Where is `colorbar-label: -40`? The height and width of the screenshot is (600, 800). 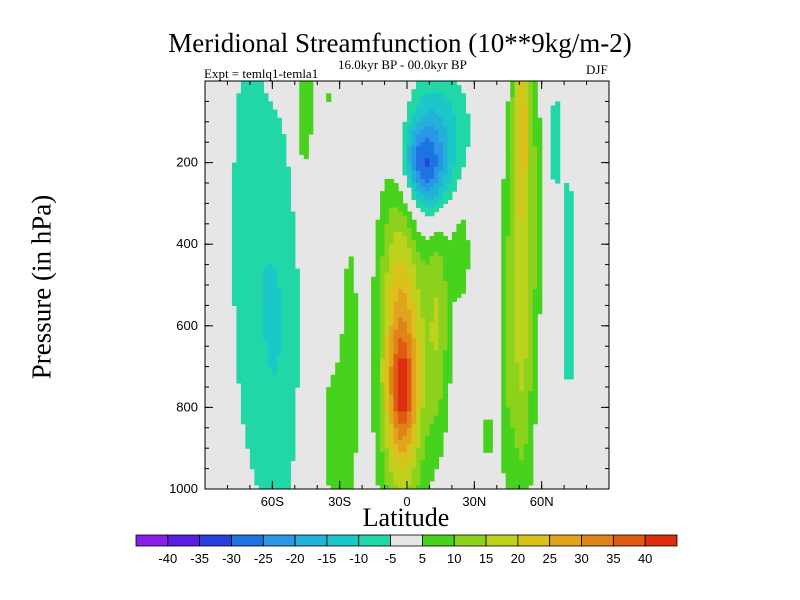 colorbar-label: -40 is located at coordinates (167, 558).